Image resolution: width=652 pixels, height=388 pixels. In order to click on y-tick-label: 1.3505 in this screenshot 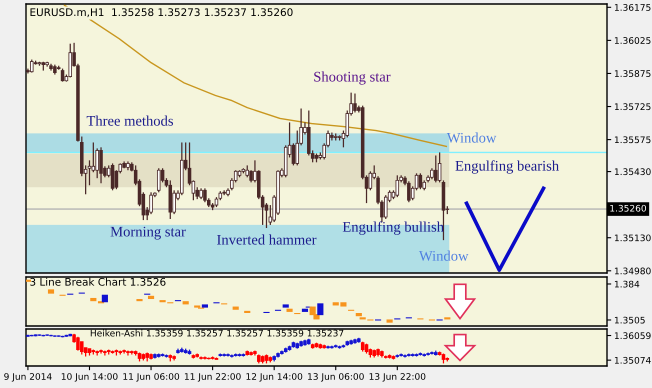, I will do `click(629, 320)`.